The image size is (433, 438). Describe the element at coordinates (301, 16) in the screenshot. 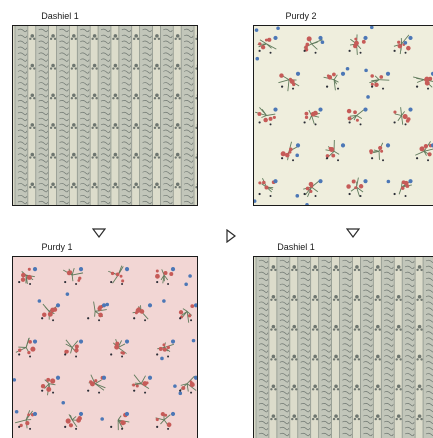

I see `swatch-label-top-right: Purdy 2` at that location.